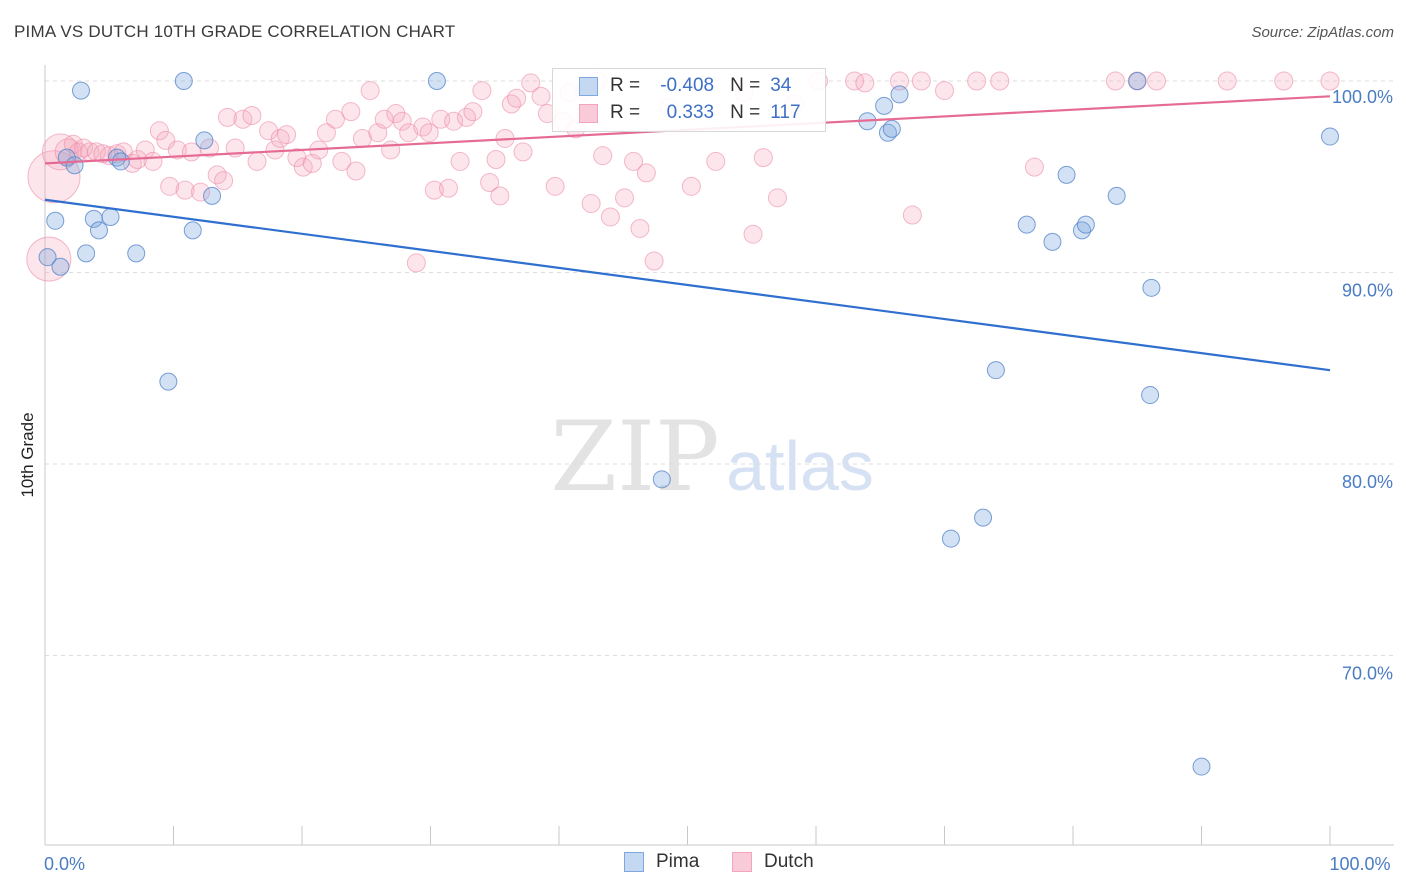 Image resolution: width=1406 pixels, height=892 pixels. Describe the element at coordinates (785, 112) in the screenshot. I see `dutch-n-value: 117` at that location.